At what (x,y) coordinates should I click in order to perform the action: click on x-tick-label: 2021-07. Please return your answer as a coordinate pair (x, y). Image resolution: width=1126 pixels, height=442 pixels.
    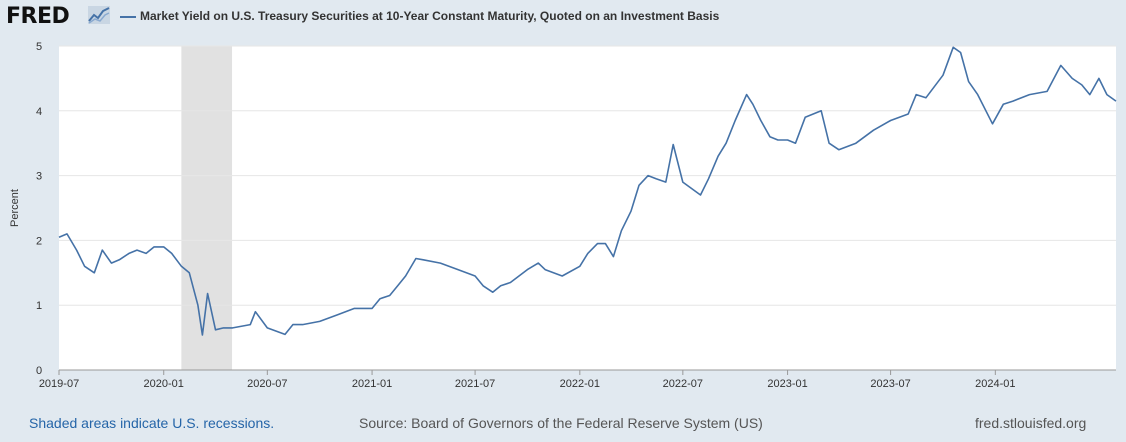
    Looking at the image, I should click on (475, 384).